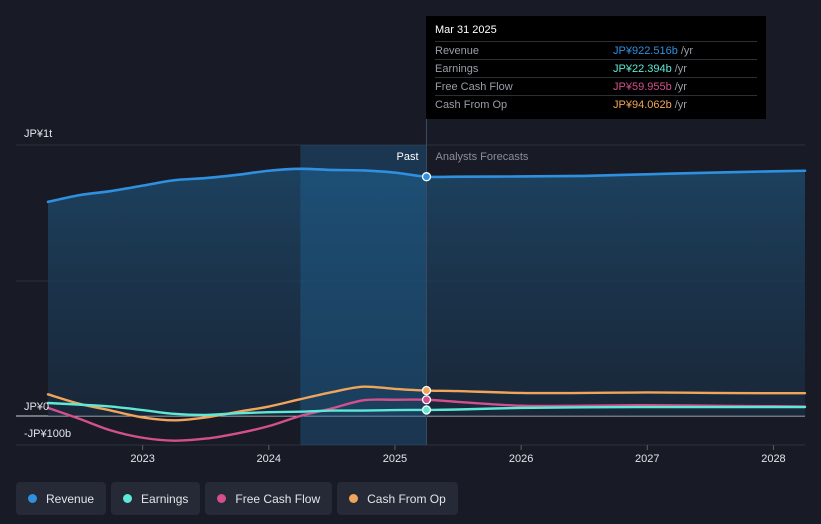 This screenshot has height=524, width=821. I want to click on forecast-label: Analysts Forecasts, so click(482, 157).